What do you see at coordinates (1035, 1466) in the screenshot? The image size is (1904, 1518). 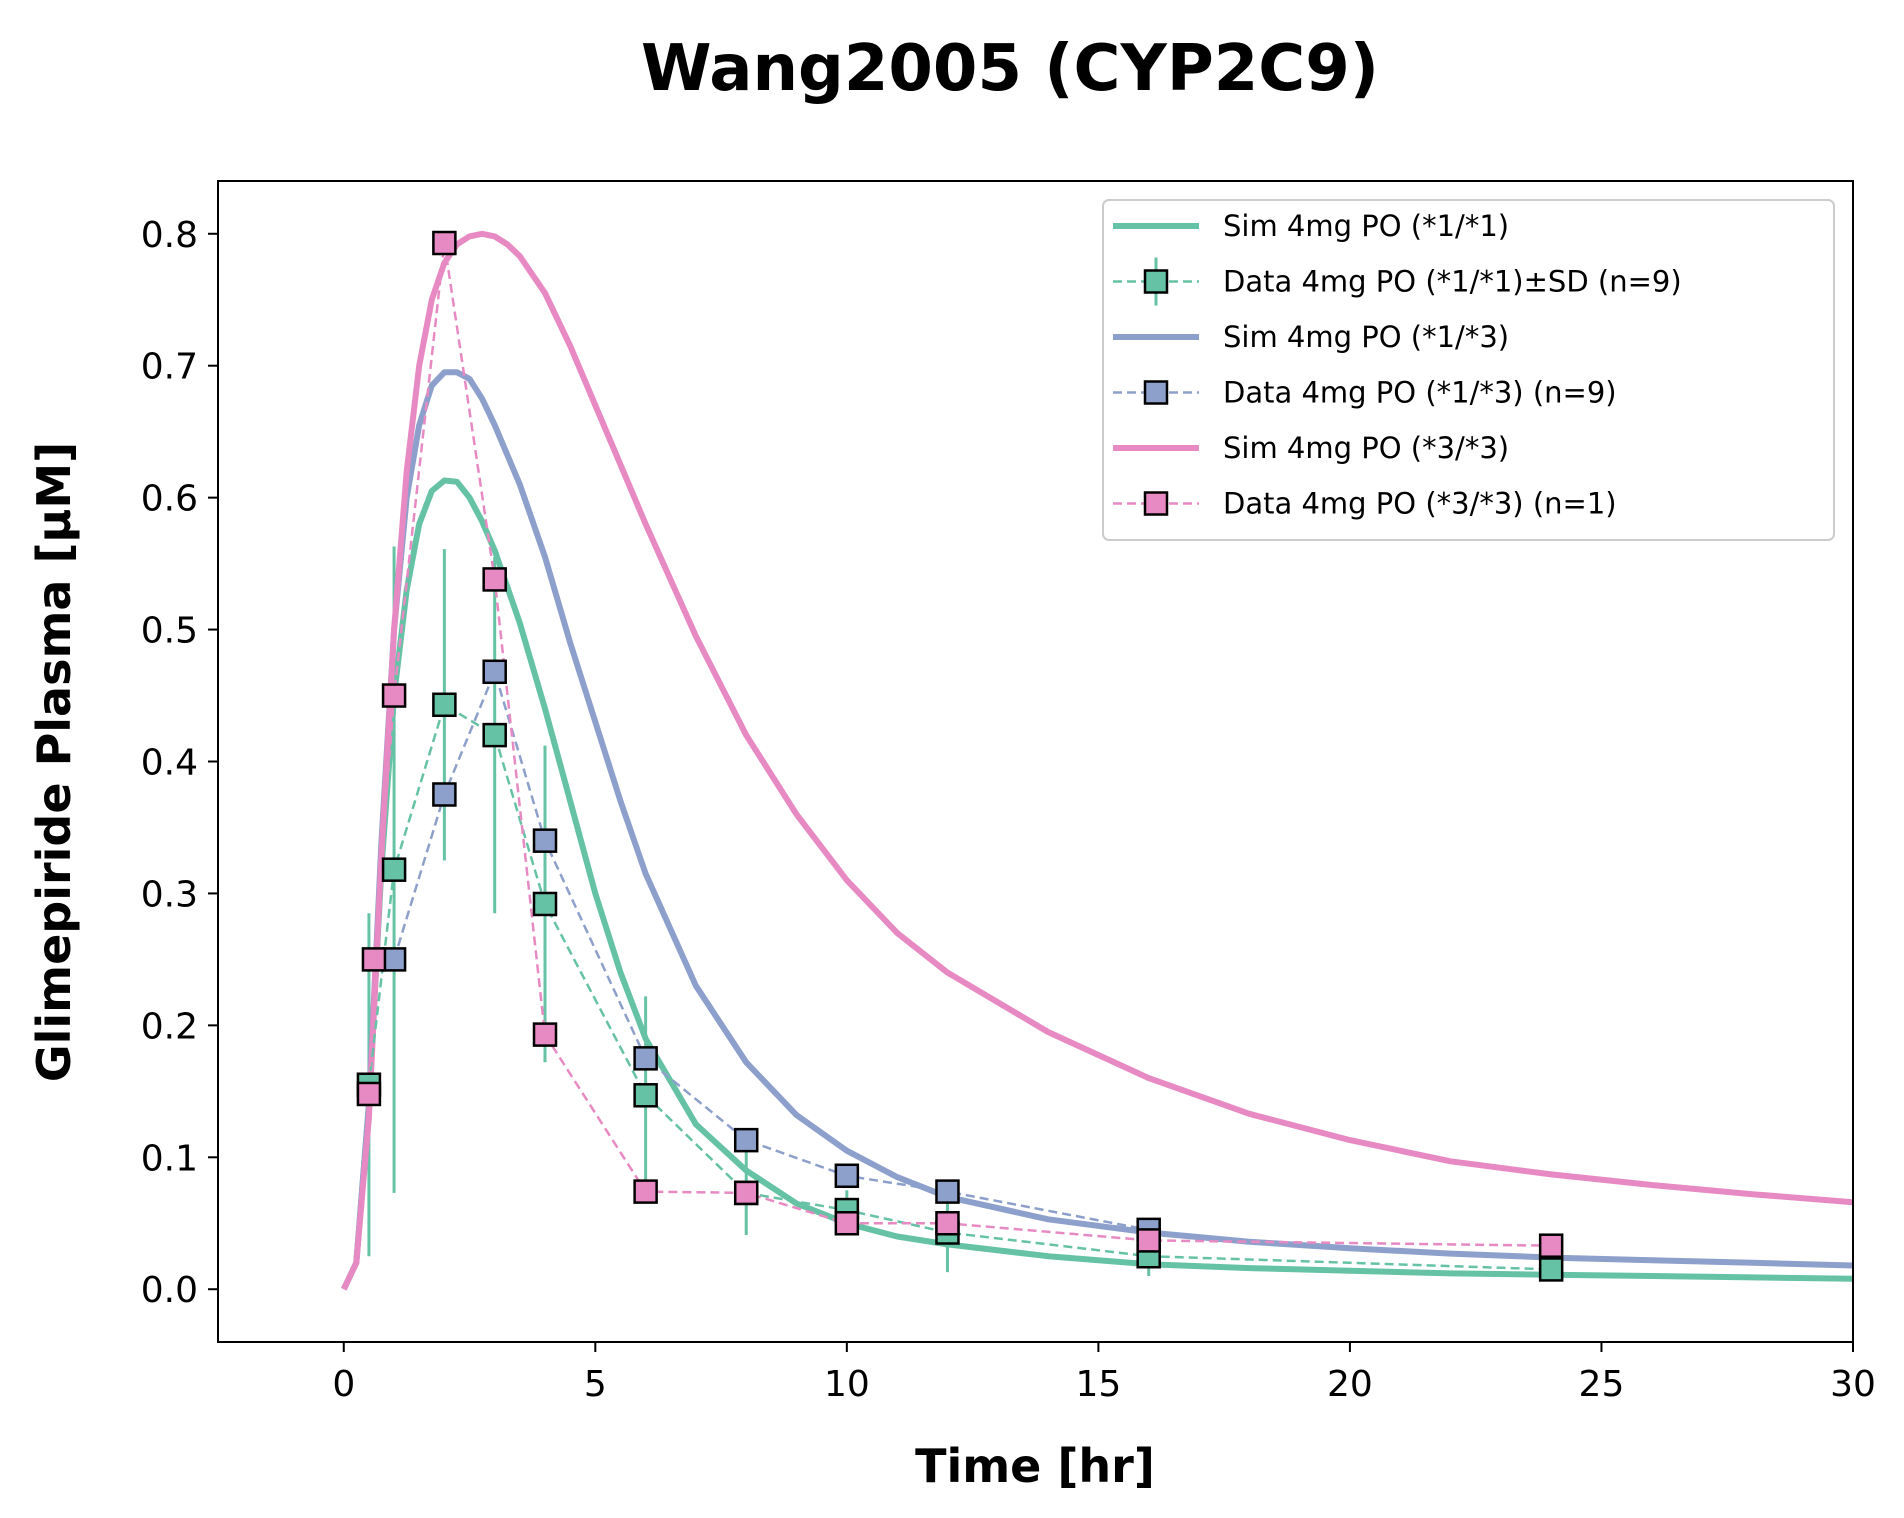 I see `x-axis-label: Time [hr]` at bounding box center [1035, 1466].